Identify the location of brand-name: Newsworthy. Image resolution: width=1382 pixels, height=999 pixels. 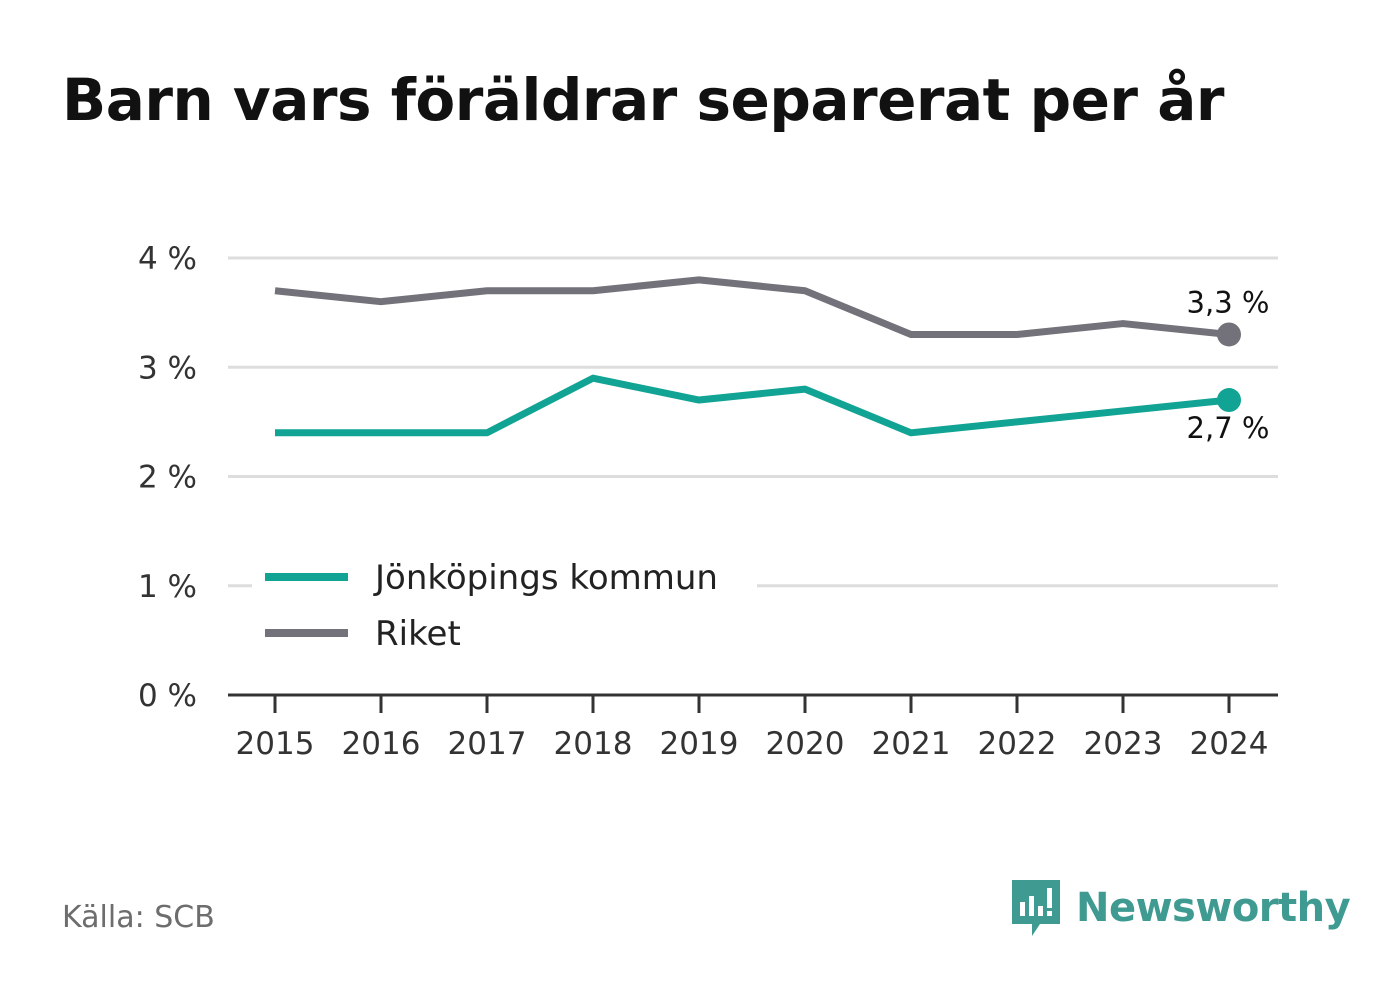
(1213, 908).